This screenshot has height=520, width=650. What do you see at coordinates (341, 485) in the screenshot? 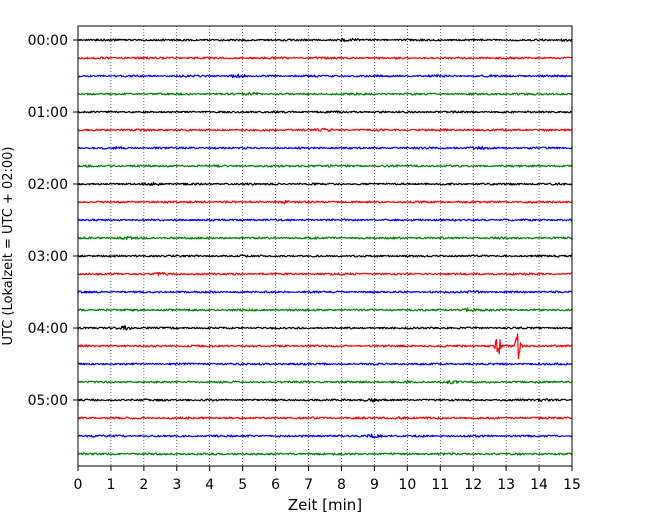
I see `x-tick-label-8: 8` at bounding box center [341, 485].